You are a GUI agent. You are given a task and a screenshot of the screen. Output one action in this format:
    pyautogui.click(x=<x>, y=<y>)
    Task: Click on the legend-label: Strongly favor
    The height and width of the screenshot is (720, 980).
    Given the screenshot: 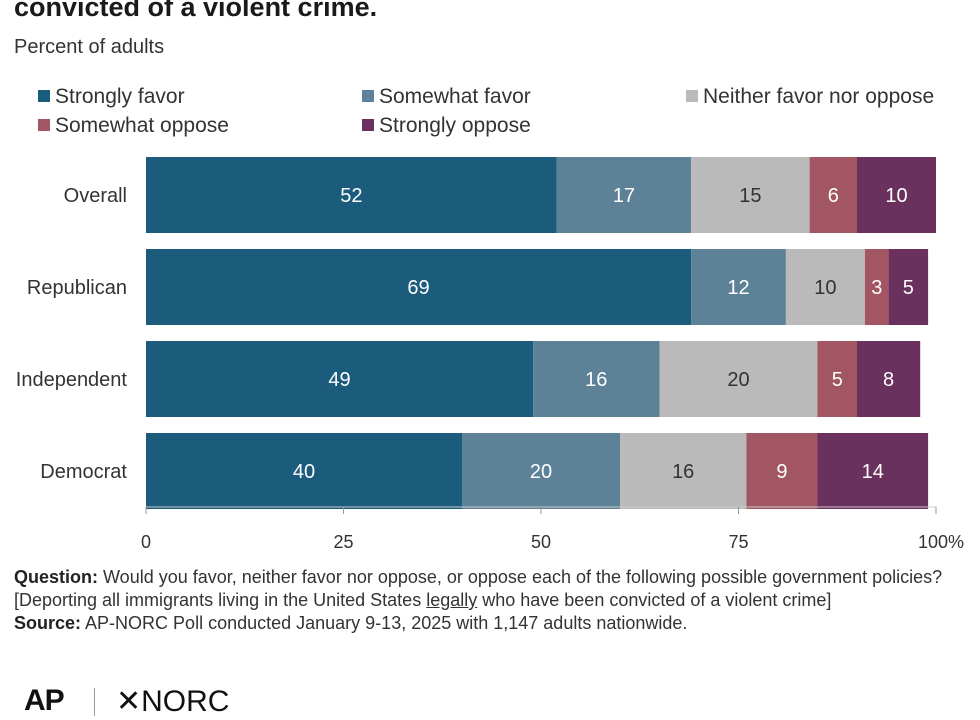 What is the action you would take?
    pyautogui.click(x=120, y=96)
    